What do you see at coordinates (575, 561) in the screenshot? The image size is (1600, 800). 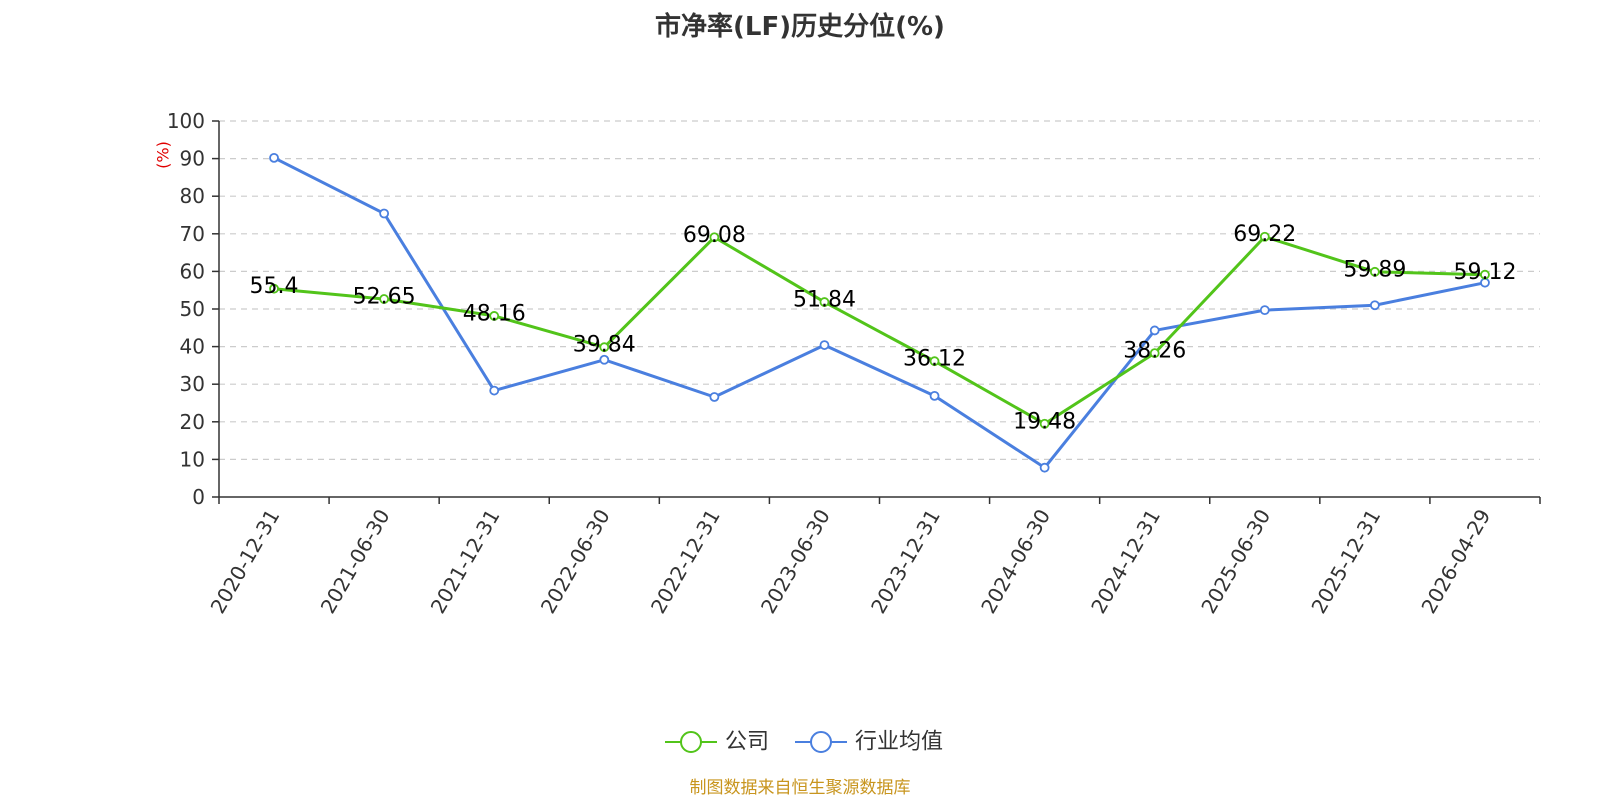 I see `x-tick-label: 2022-06-30` at bounding box center [575, 561].